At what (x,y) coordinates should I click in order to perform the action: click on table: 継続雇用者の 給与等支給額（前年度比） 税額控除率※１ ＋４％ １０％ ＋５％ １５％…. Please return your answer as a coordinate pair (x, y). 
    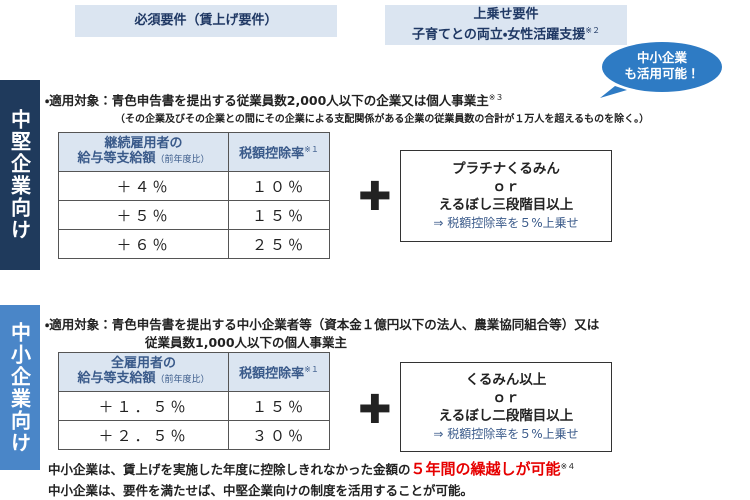
    Looking at the image, I should click on (194, 195).